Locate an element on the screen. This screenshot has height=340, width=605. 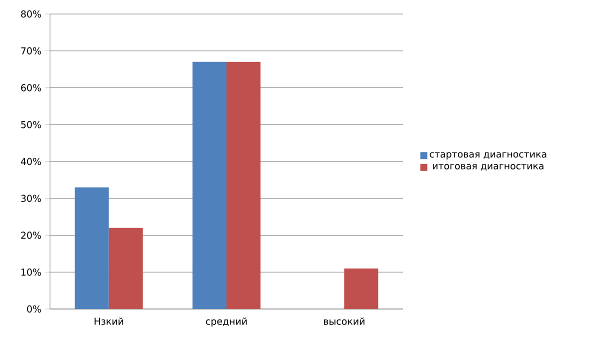
x-tick-label: высокий is located at coordinates (344, 321).